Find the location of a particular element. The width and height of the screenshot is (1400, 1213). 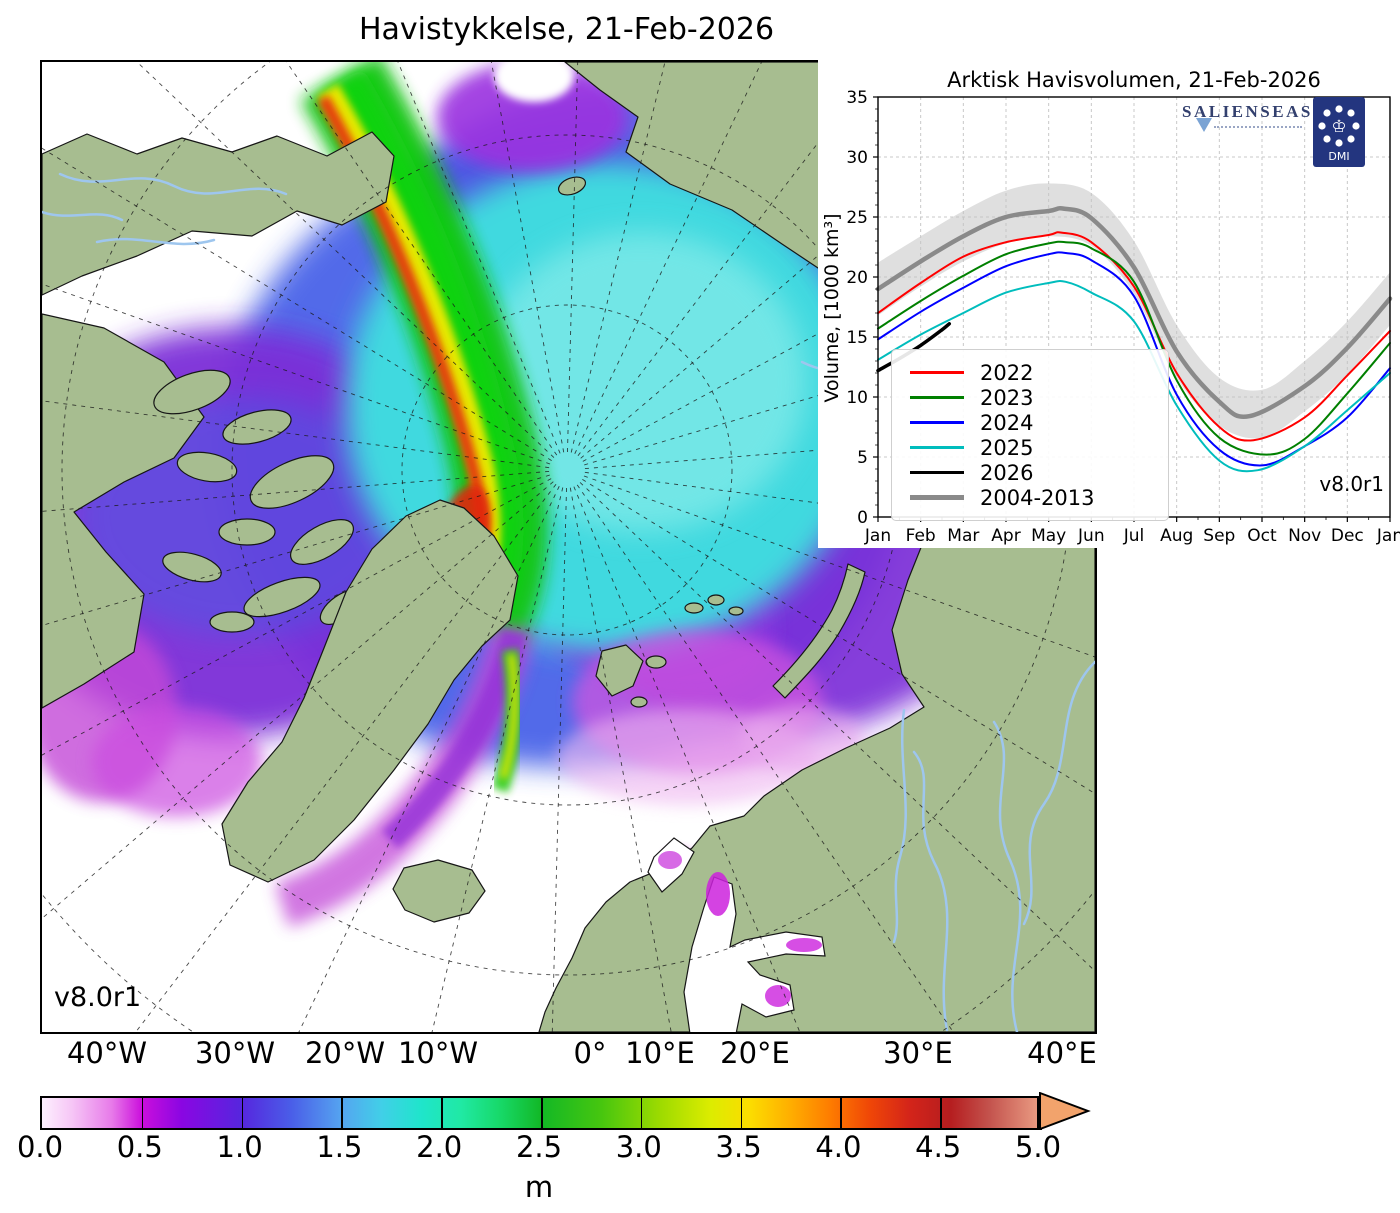

y-tick-label: 10 is located at coordinates (857, 398).